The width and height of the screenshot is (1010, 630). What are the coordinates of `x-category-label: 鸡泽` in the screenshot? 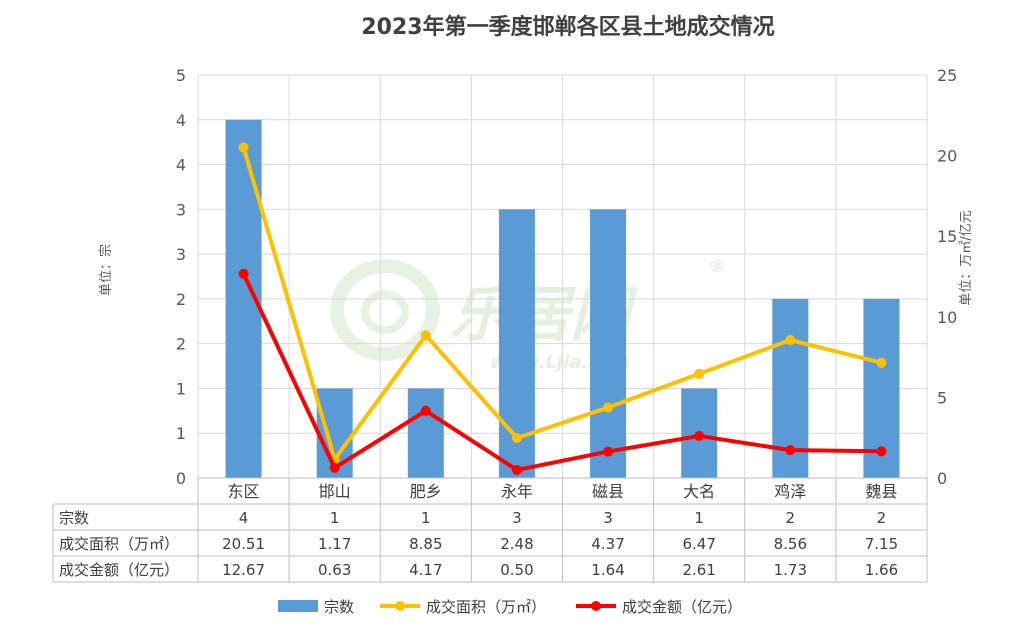 It's located at (790, 491).